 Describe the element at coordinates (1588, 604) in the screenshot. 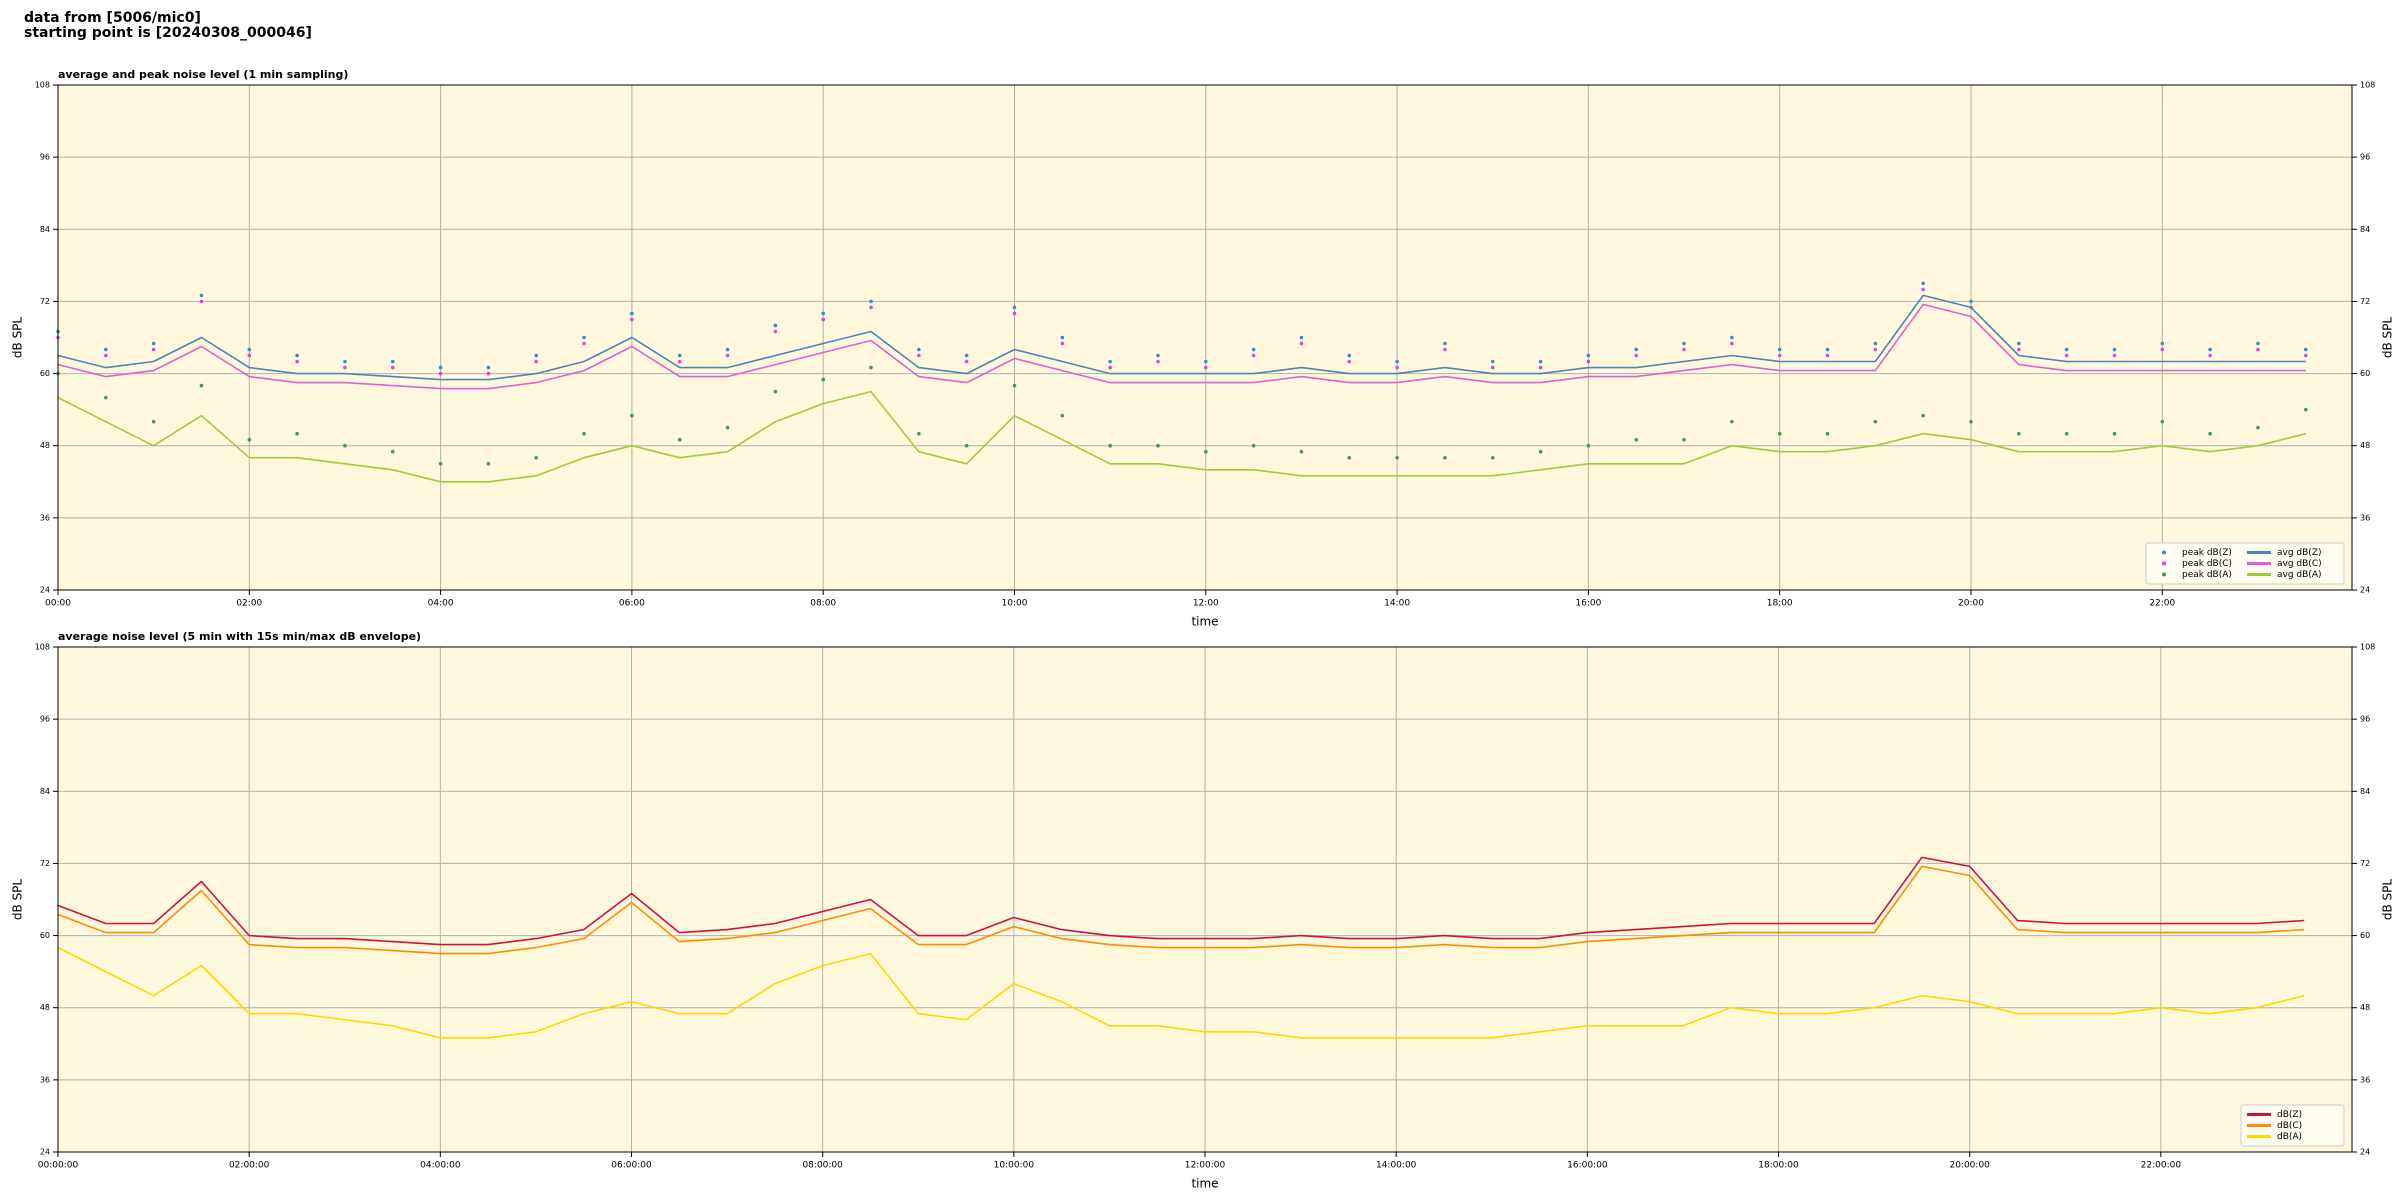

I see `x-tick-label: 16:00` at that location.